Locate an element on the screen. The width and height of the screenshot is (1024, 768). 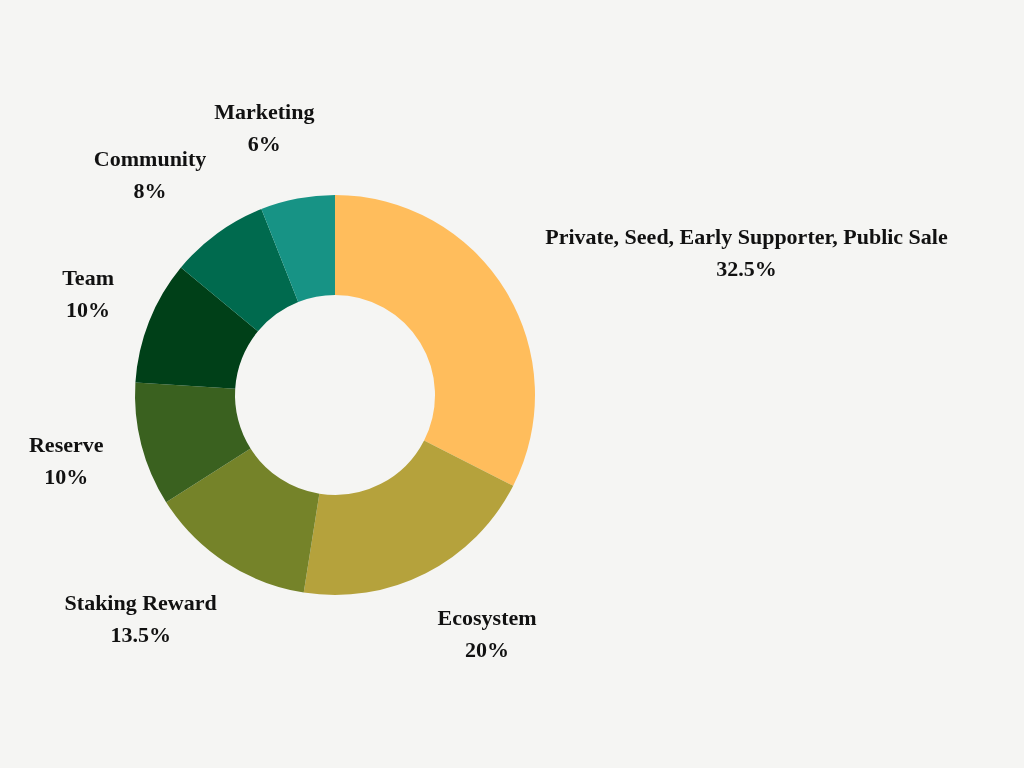
slice-label: Reserve is located at coordinates (66, 444).